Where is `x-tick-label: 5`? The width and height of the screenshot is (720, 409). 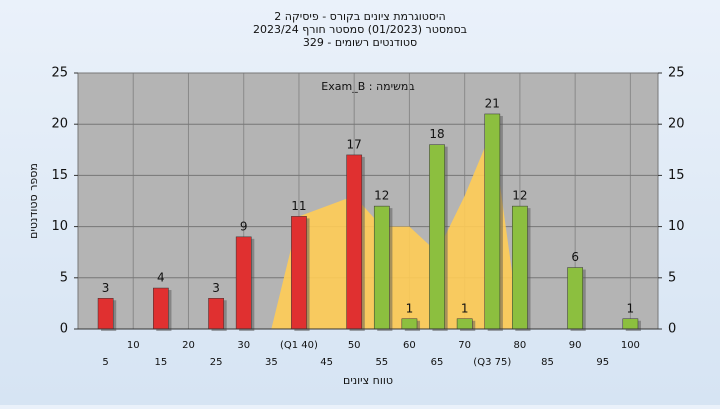 x-tick-label: 5 is located at coordinates (105, 362).